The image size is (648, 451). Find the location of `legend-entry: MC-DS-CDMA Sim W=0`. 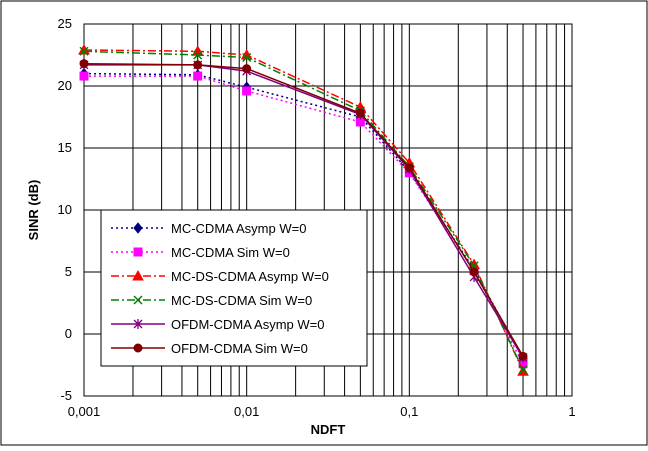

legend-entry: MC-DS-CDMA Sim W=0 is located at coordinates (211, 300).